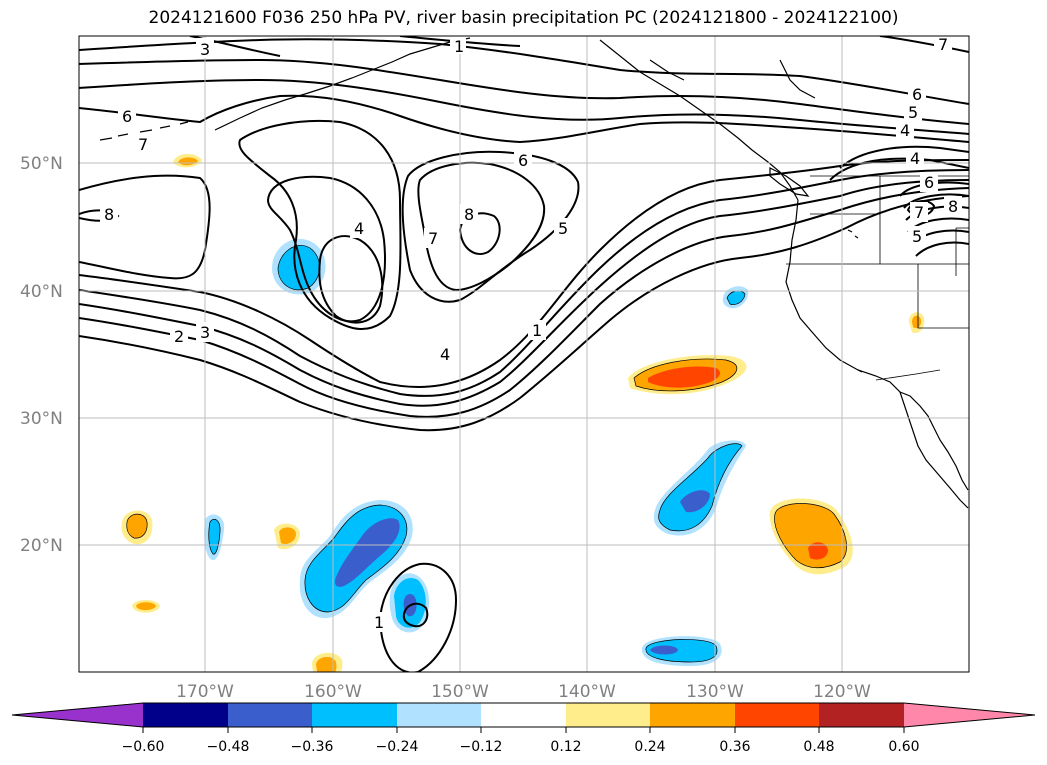 This screenshot has width=1047, height=765. What do you see at coordinates (312, 747) in the screenshot?
I see `colorbar-tick-label: −0.36` at bounding box center [312, 747].